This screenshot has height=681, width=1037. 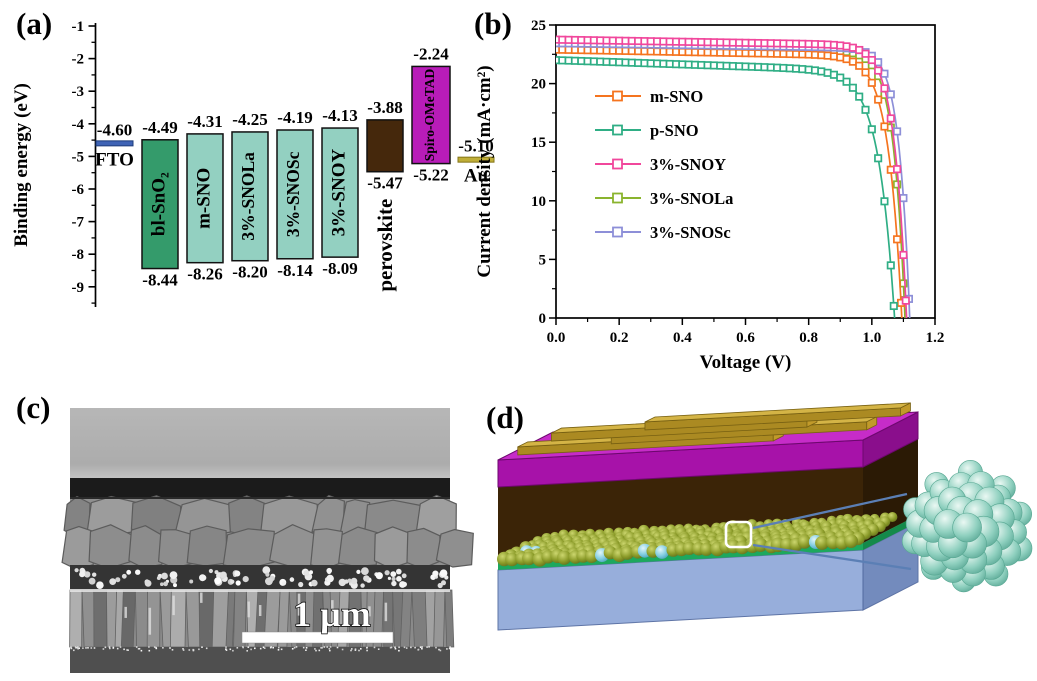 What do you see at coordinates (78, 223) in the screenshot?
I see `svg-text: -7` at bounding box center [78, 223].